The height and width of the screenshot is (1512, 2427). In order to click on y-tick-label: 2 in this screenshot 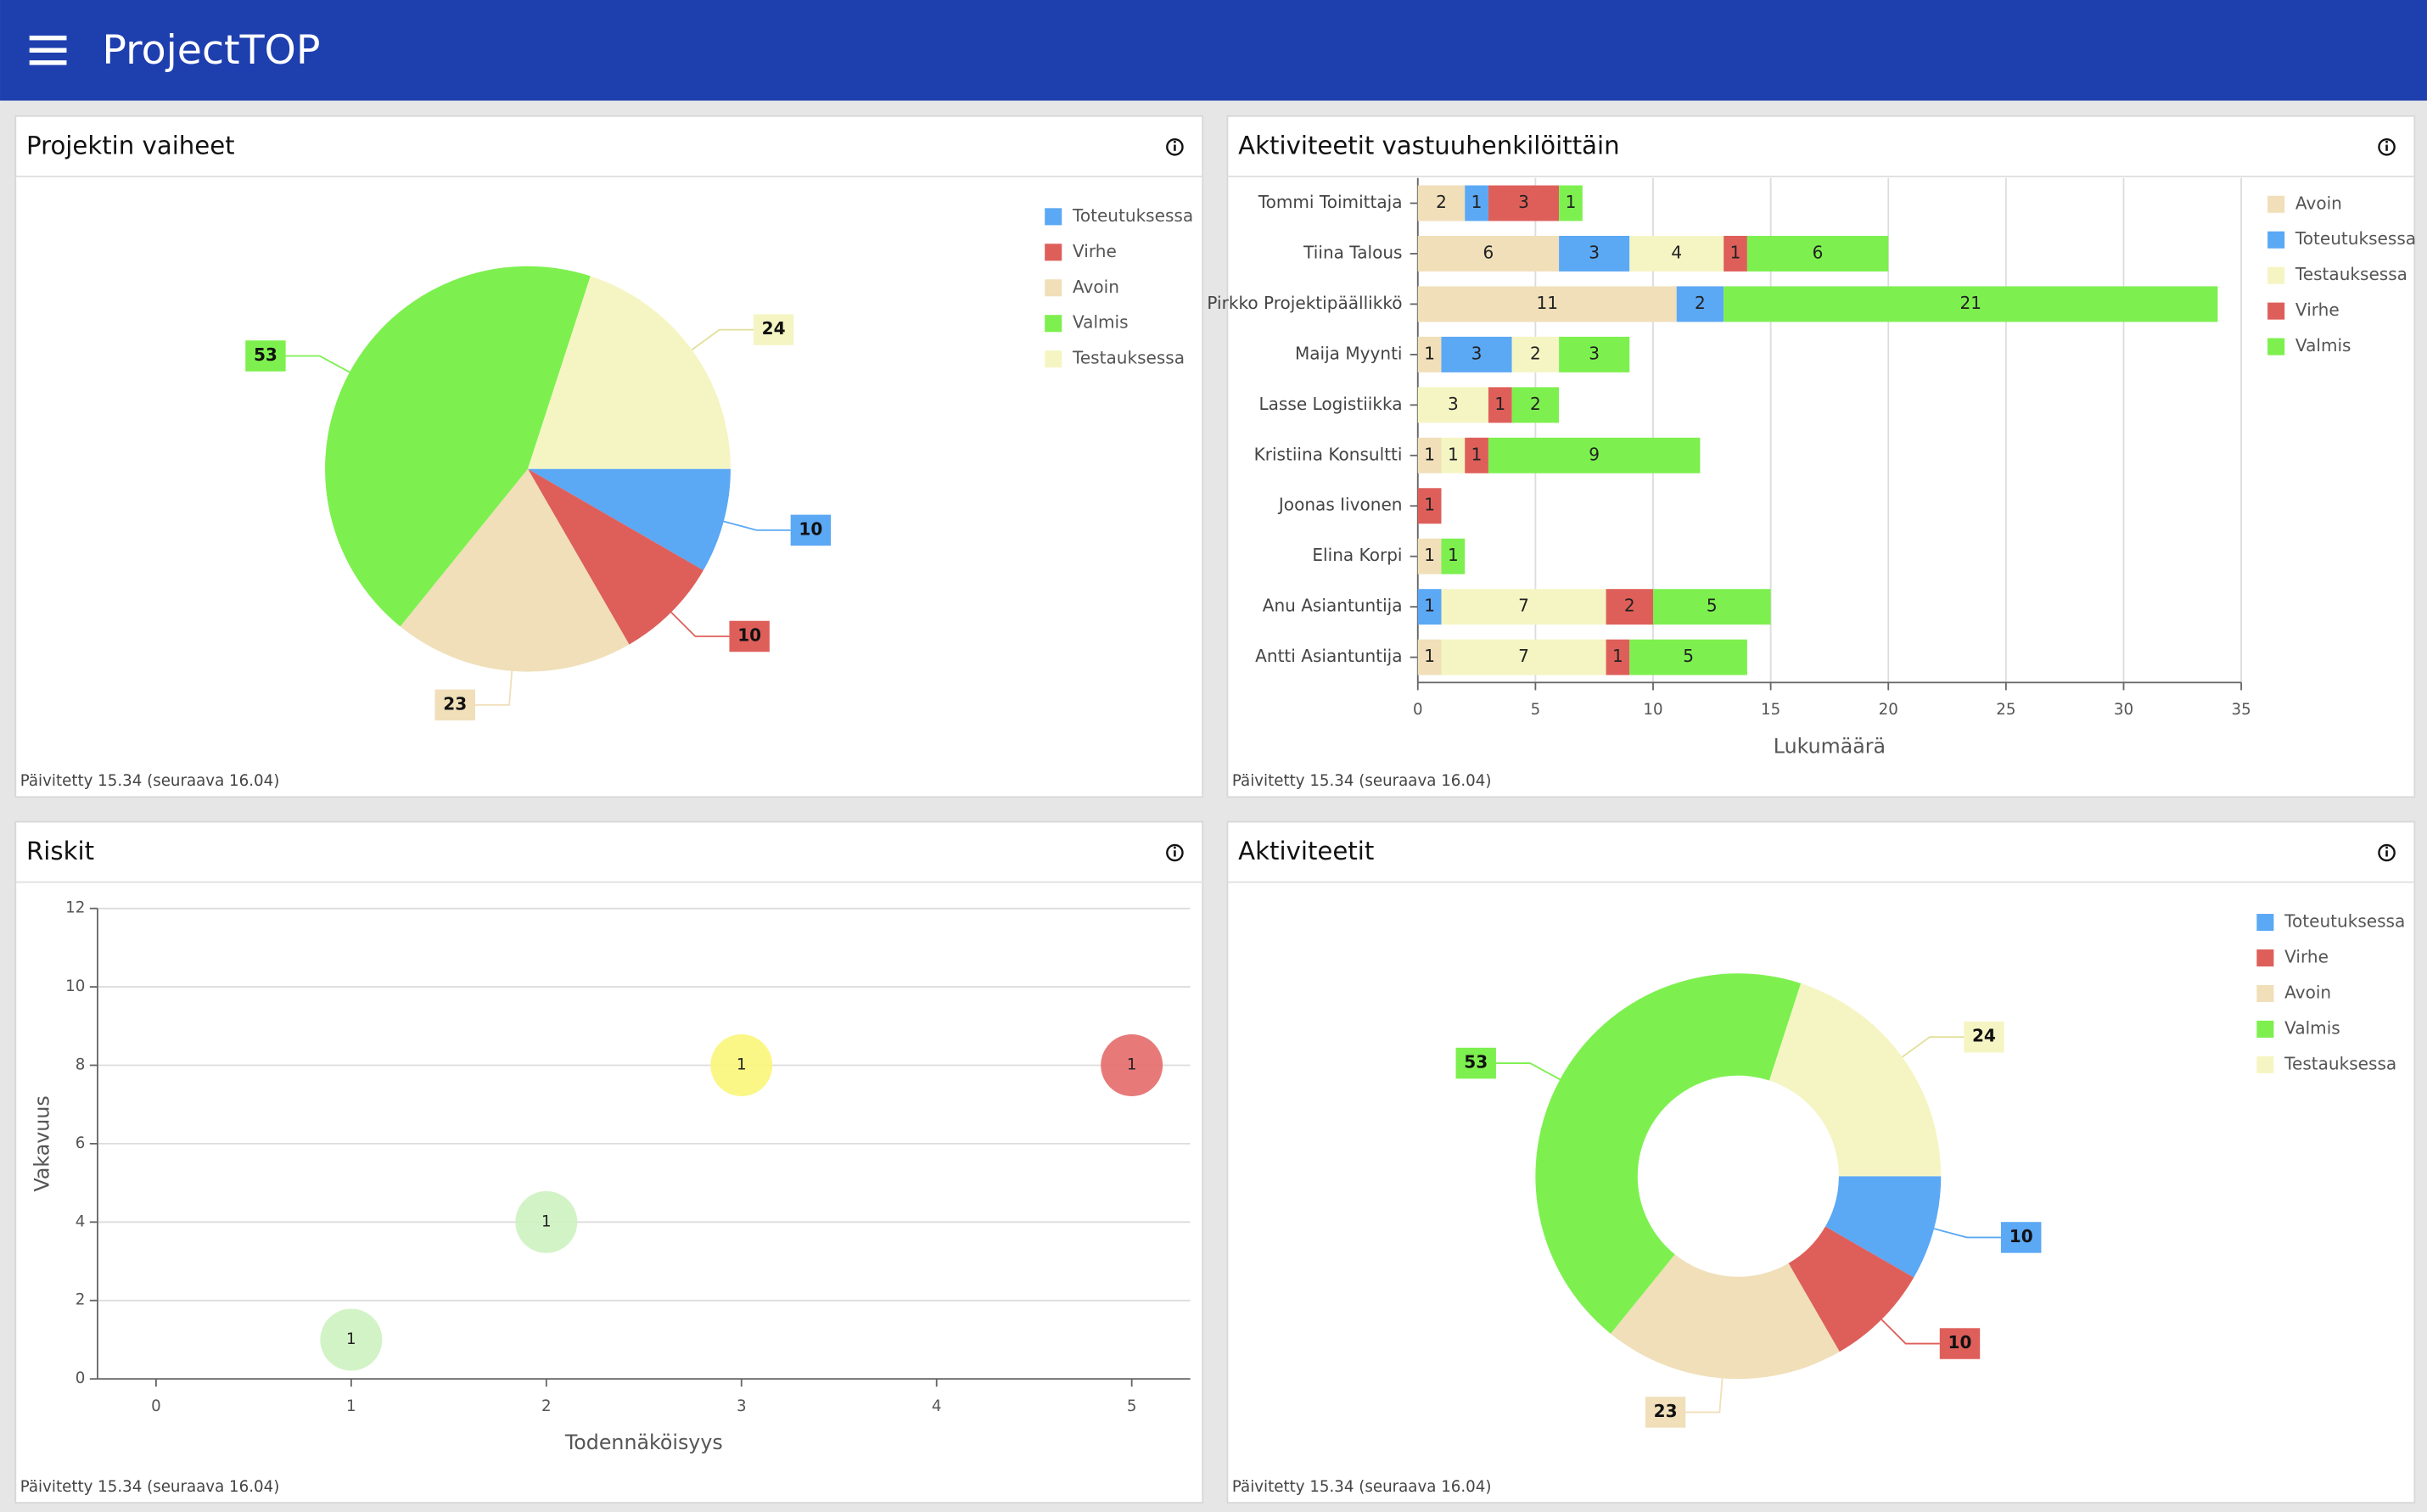, I will do `click(81, 1300)`.